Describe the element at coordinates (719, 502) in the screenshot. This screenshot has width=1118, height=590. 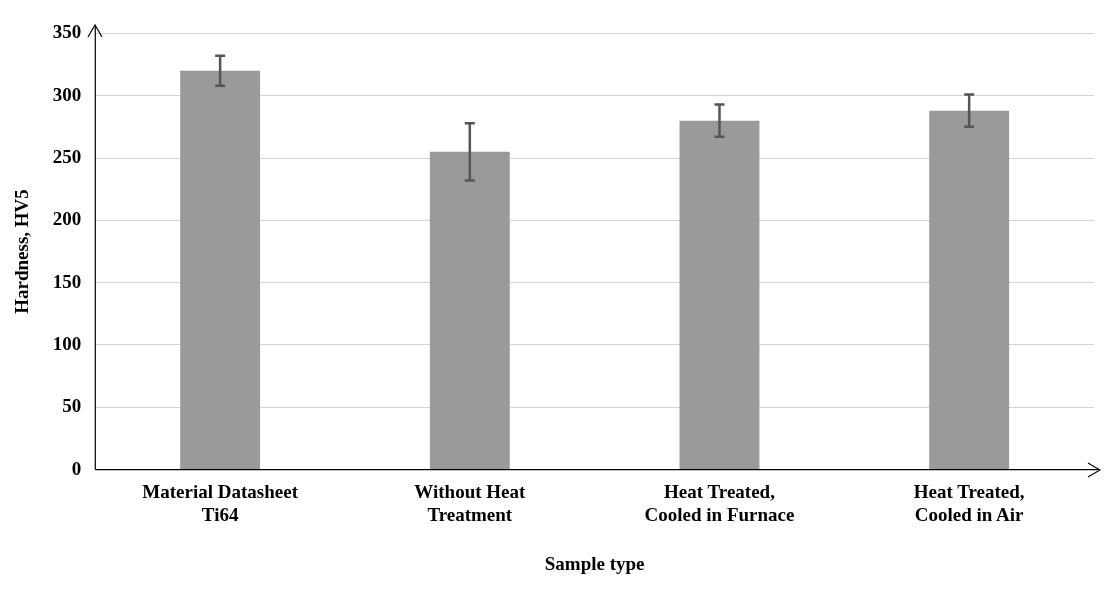
I see `x-tick-label: Heat Treated, Cooled in Furnace` at that location.